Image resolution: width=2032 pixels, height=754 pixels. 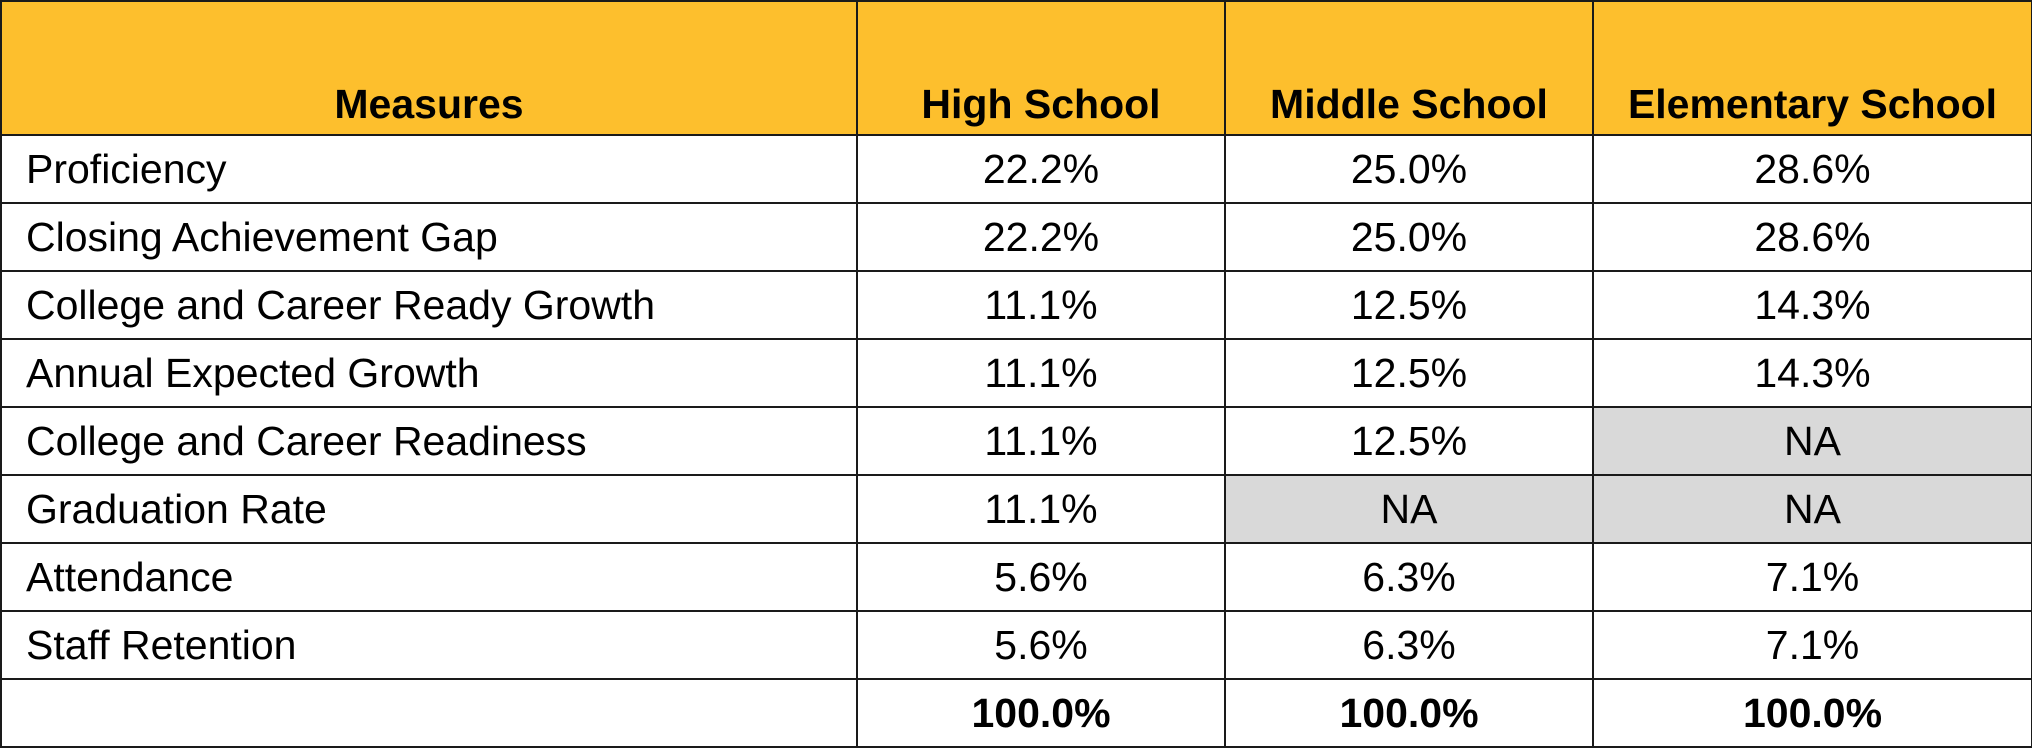 I want to click on measure-cell: Attendance, so click(x=429, y=577).